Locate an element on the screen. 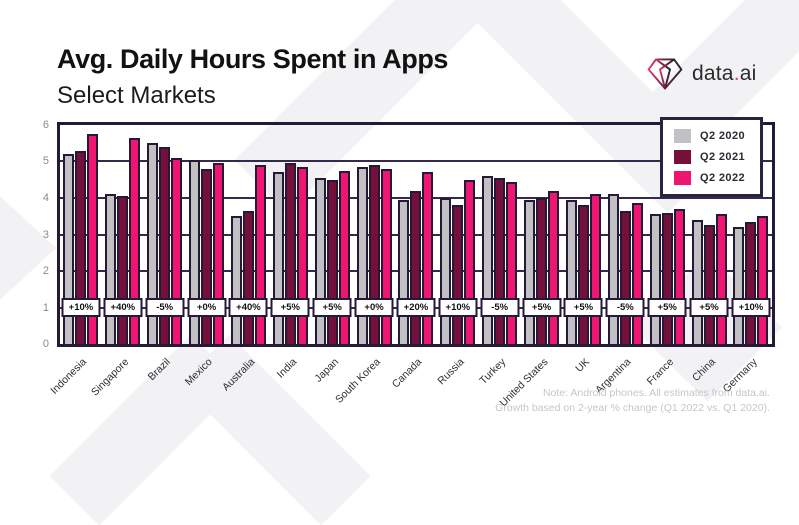 The width and height of the screenshot is (799, 525). diamond-gem-icon is located at coordinates (665, 74).